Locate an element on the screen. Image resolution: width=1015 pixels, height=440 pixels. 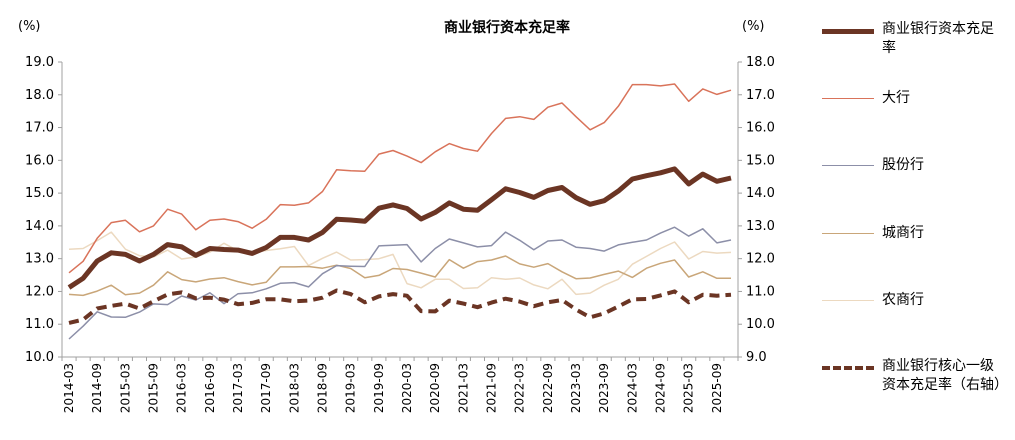
legend-item-big-banks: 大行 is located at coordinates (912, 98).